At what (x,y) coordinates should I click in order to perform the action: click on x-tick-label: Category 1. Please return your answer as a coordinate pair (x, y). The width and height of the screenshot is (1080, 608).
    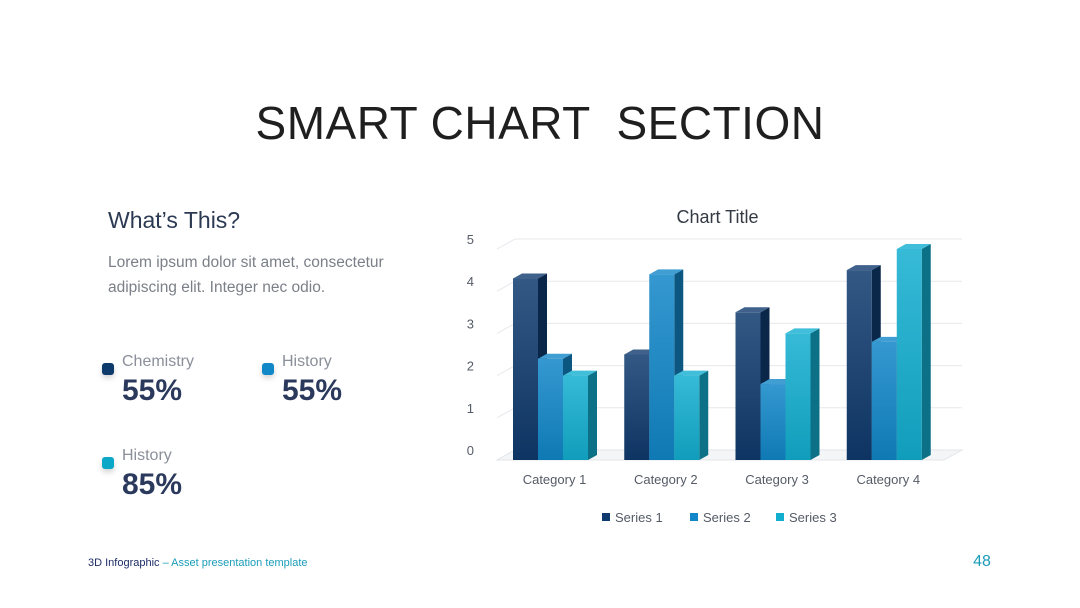
    Looking at the image, I should click on (555, 479).